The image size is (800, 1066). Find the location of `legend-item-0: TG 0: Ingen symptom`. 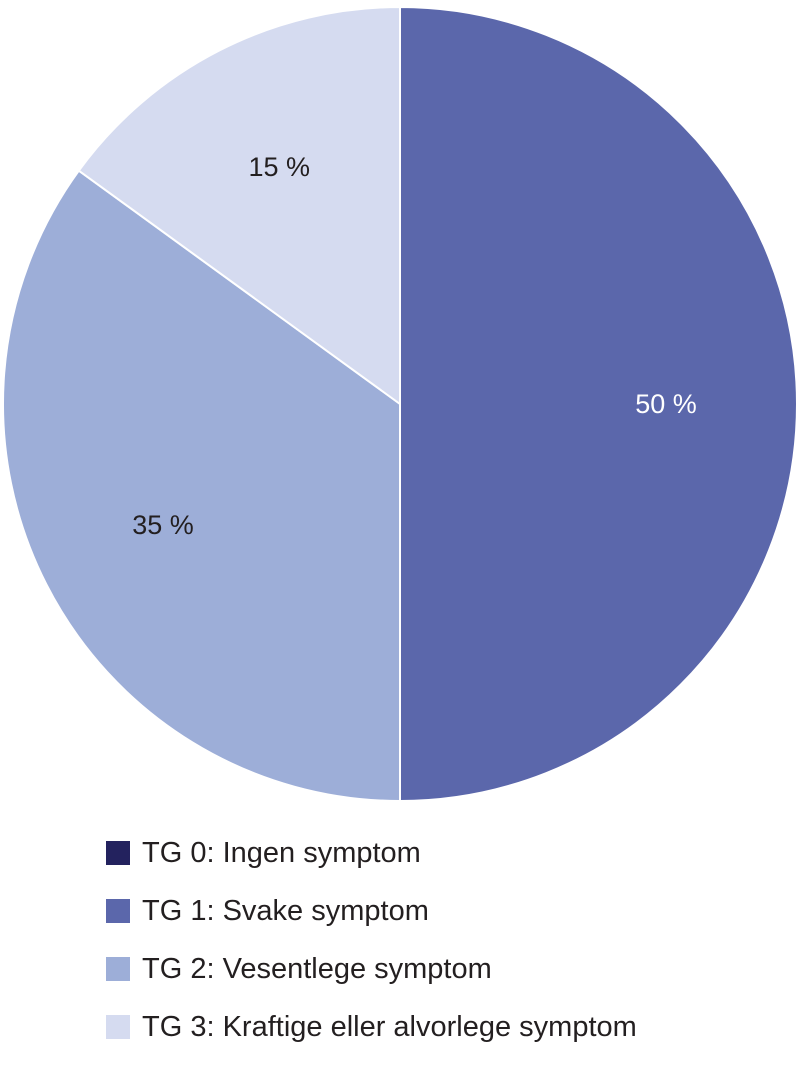

legend-item-0: TG 0: Ingen symptom is located at coordinates (371, 853).